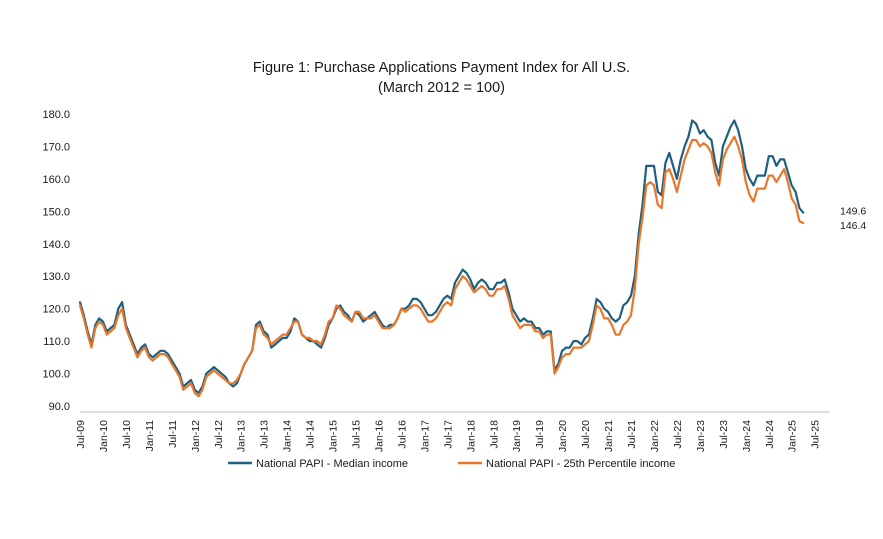 This screenshot has height=539, width=883. What do you see at coordinates (540, 434) in the screenshot?
I see `x-tick-label: Jul-19` at bounding box center [540, 434].